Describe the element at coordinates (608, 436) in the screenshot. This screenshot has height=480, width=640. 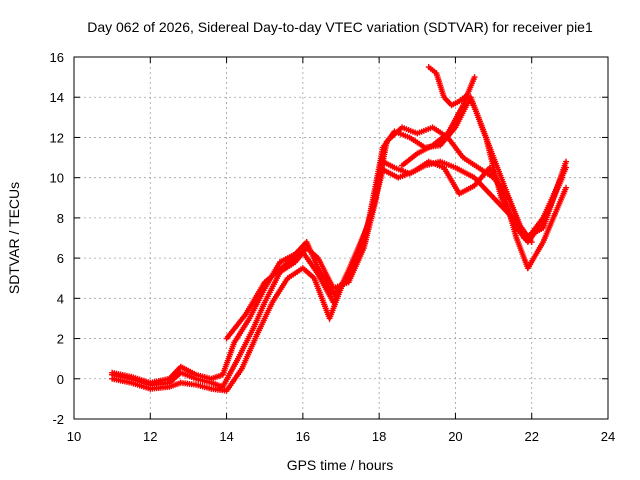
I see `x-tick-label: 24` at that location.